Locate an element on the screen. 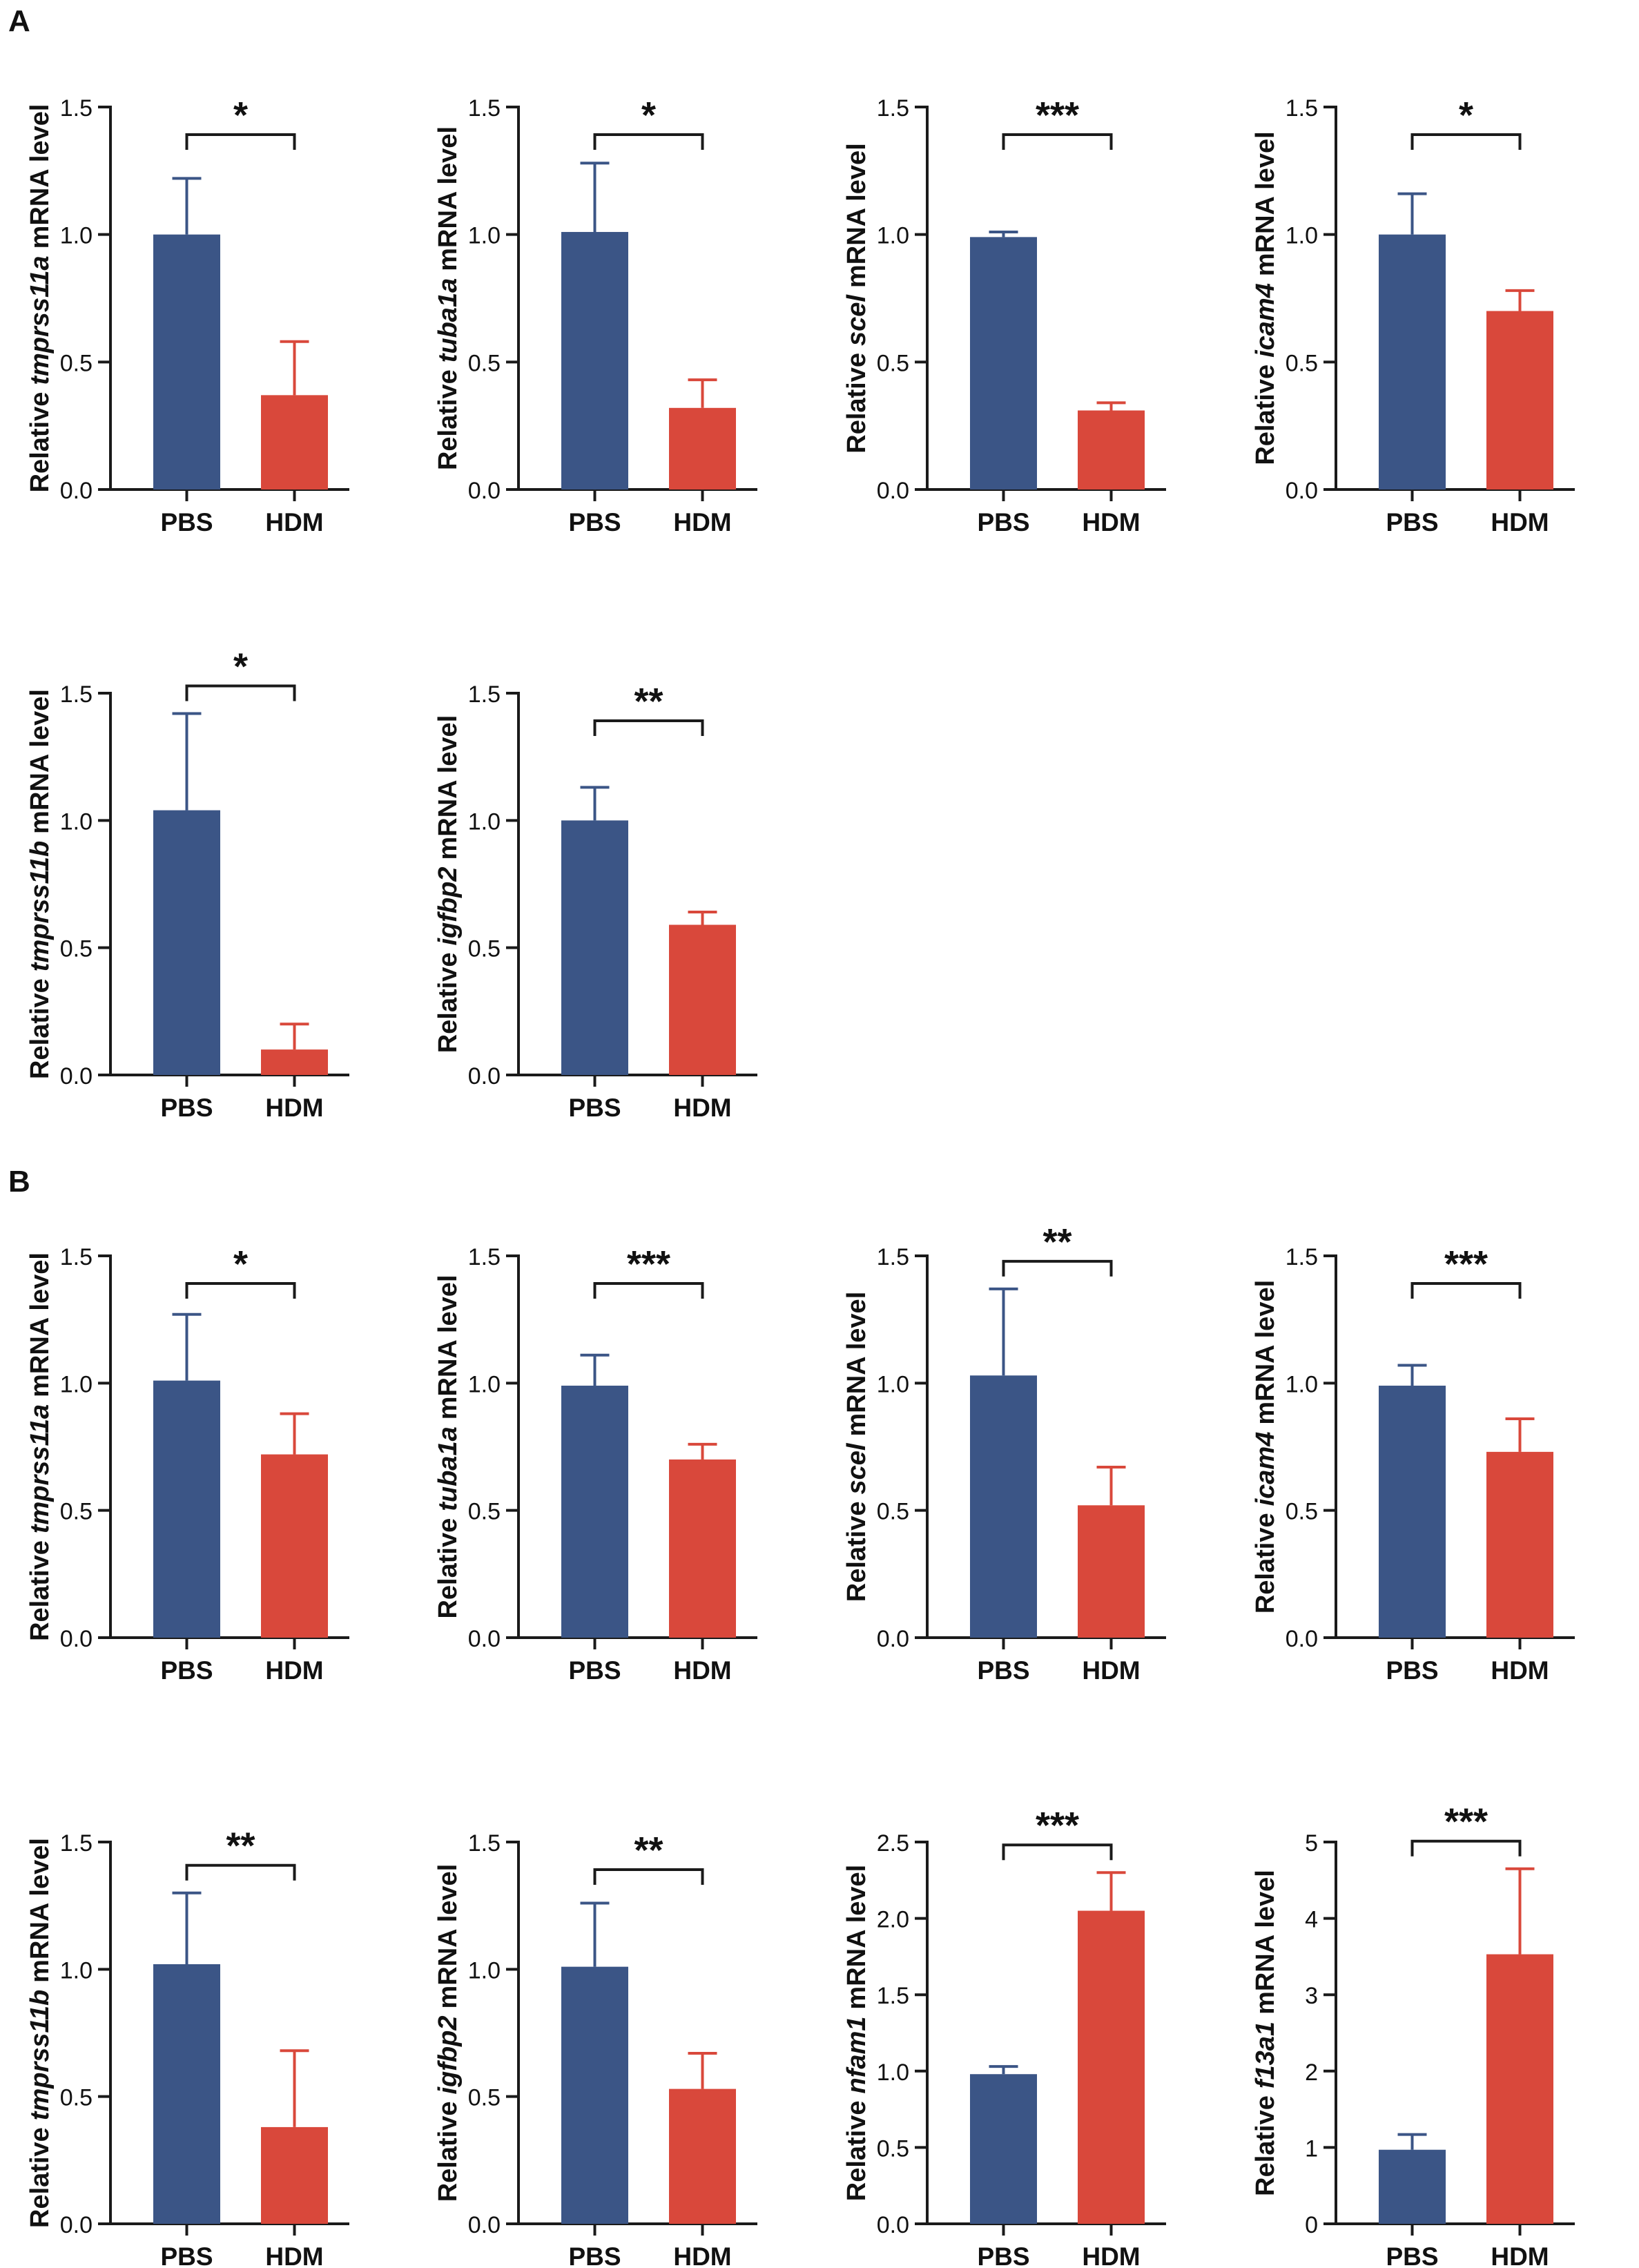 The height and width of the screenshot is (2268, 1639). y-axis-label: Relative scel mRNA level is located at coordinates (856, 1447).